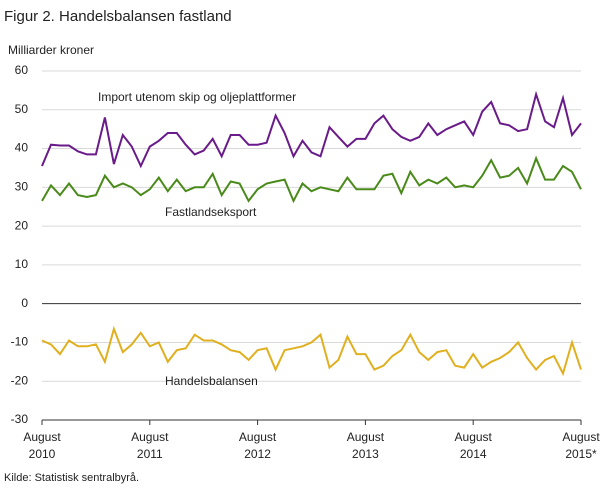 This screenshot has height=488, width=609. What do you see at coordinates (197, 97) in the screenshot?
I see `series-label: Import utenom skip og oljeplattformer` at bounding box center [197, 97].